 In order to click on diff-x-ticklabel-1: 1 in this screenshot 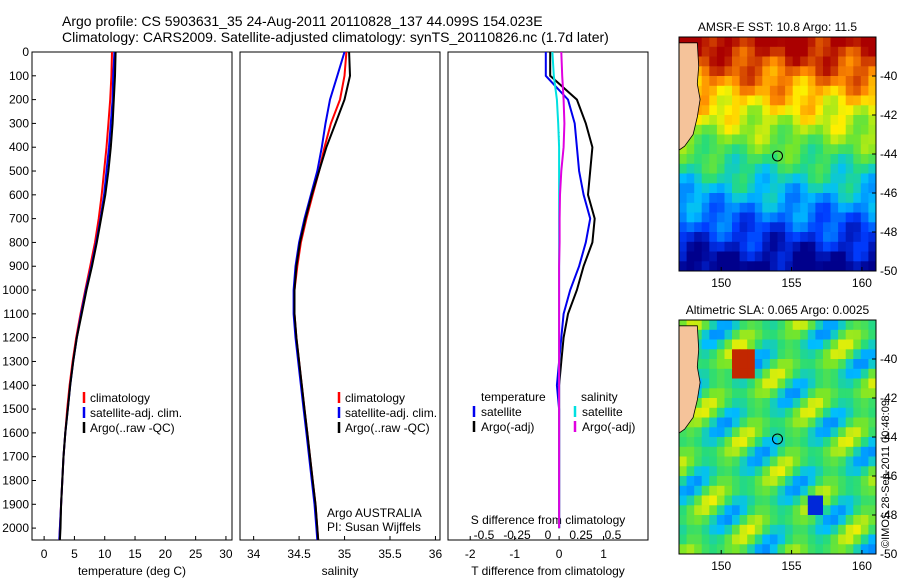, I will do `click(603, 554)`.